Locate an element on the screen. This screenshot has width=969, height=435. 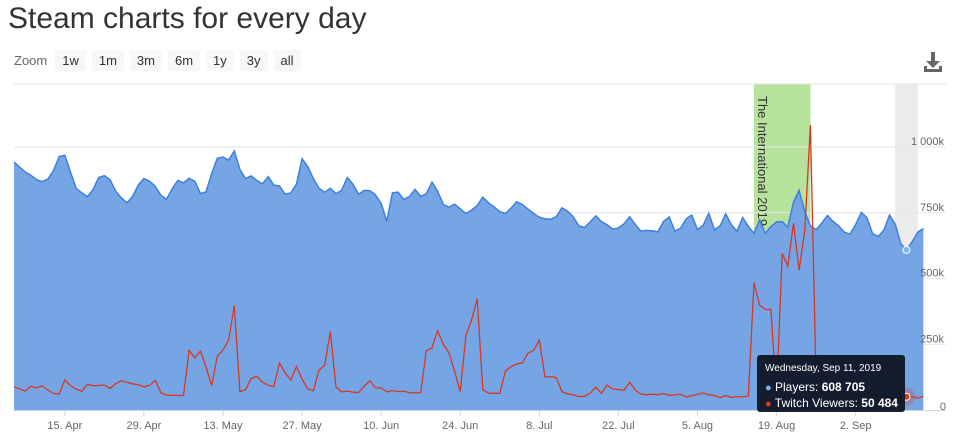
export-button is located at coordinates (933, 62).